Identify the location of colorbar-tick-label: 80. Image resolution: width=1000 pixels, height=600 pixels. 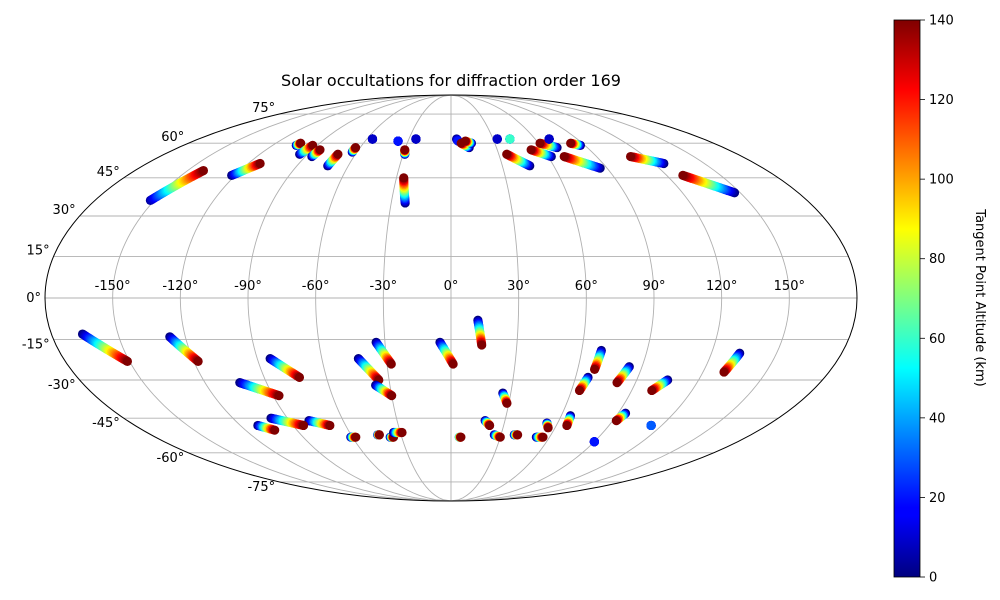
(937, 259).